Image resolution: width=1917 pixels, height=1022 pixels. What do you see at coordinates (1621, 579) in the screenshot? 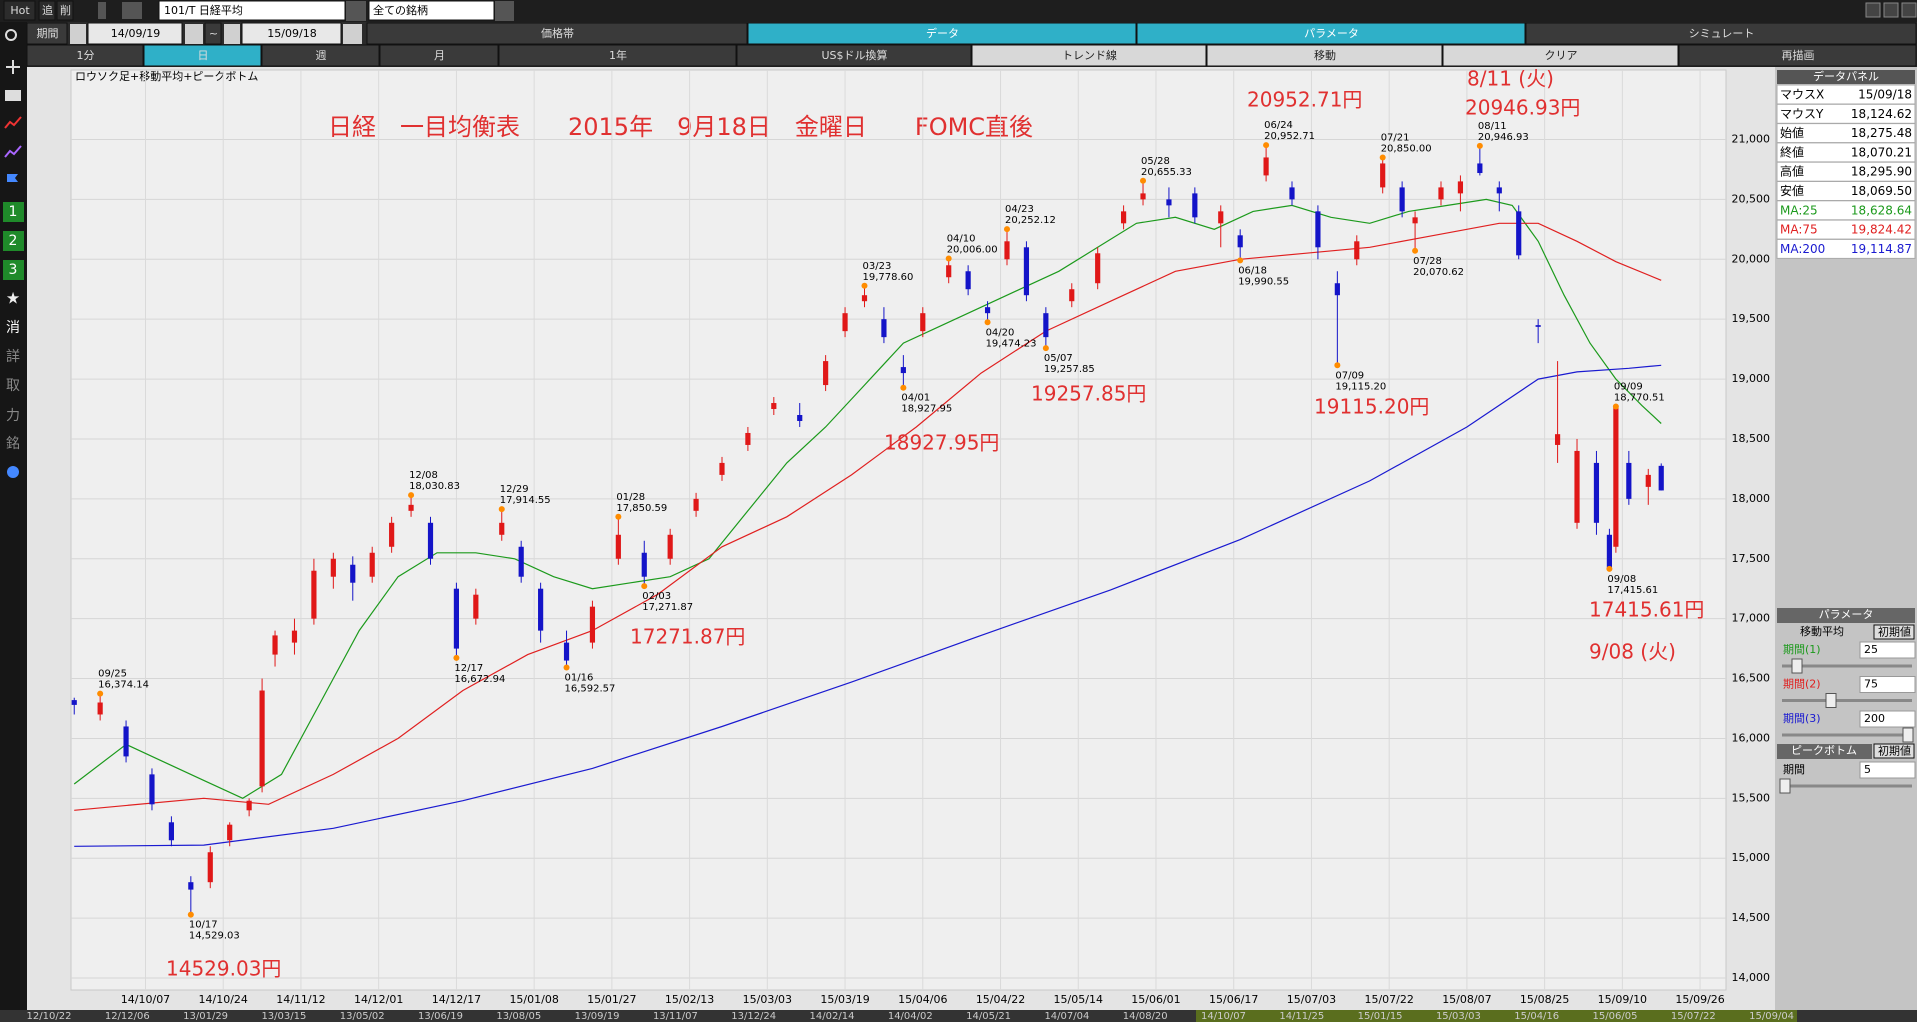
I see `peak-date: 09/08` at bounding box center [1621, 579].